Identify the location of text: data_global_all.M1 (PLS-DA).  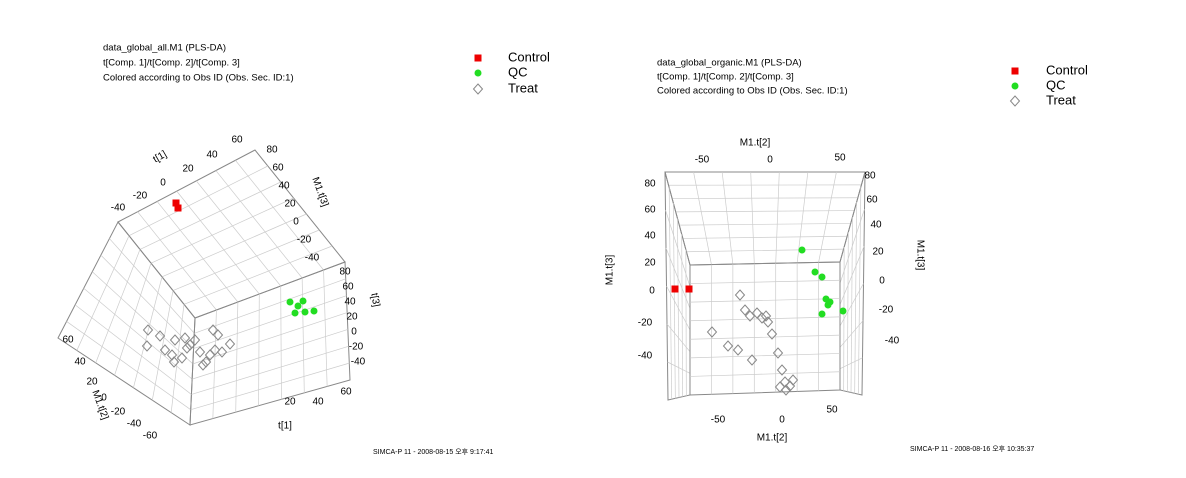
(164, 48).